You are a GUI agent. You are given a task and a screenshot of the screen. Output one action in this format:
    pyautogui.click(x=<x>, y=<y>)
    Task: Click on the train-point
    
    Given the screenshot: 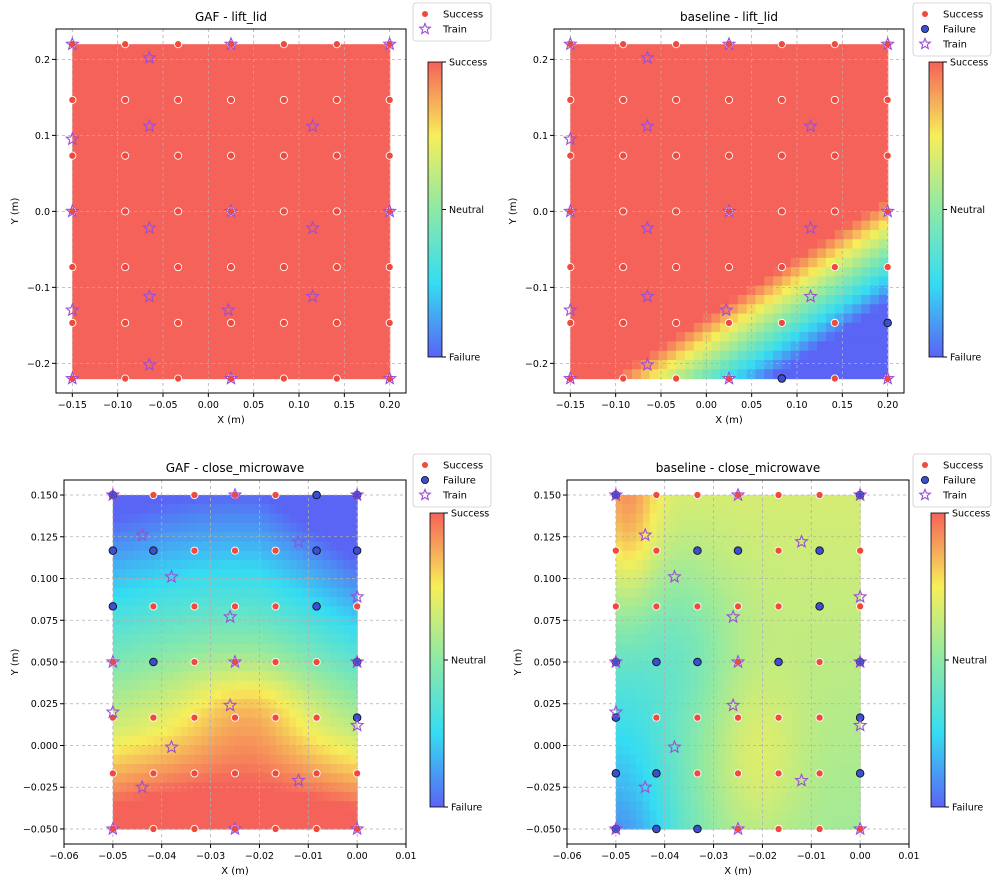 What is the action you would take?
    pyautogui.click(x=230, y=704)
    